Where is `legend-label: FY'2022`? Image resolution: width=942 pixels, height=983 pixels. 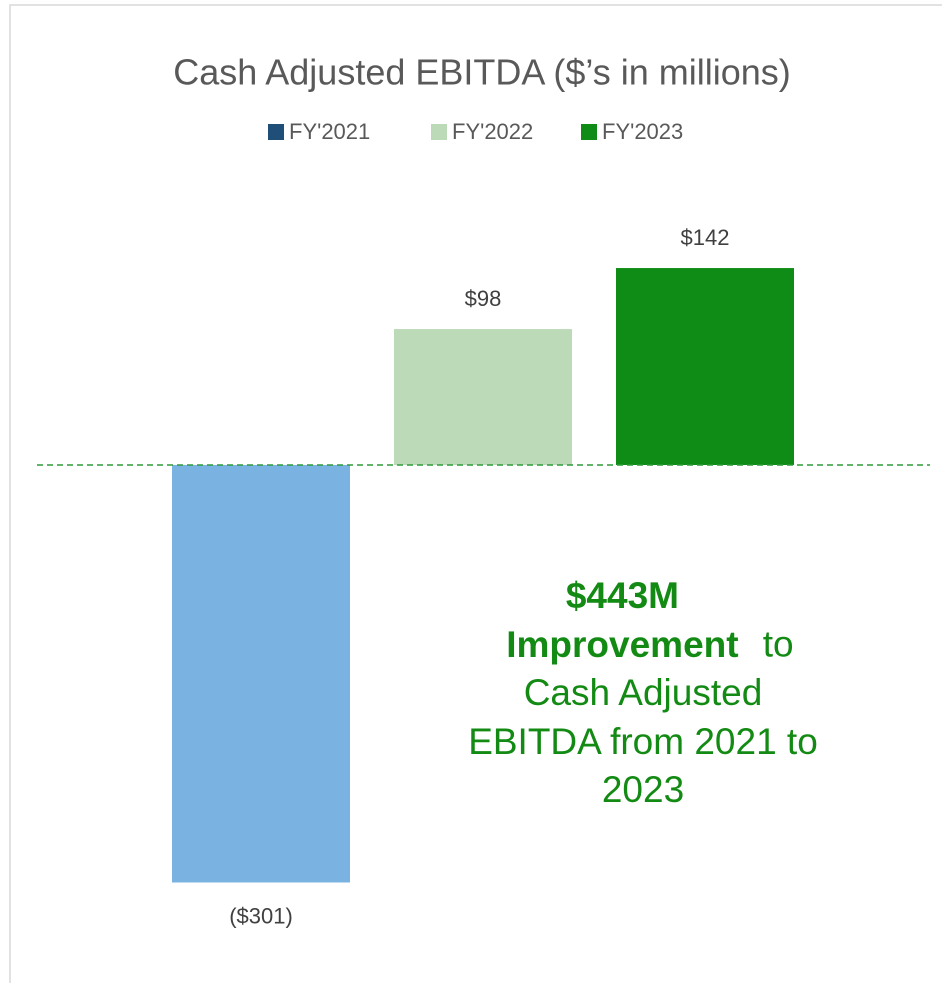
legend-label: FY'2022 is located at coordinates (492, 131).